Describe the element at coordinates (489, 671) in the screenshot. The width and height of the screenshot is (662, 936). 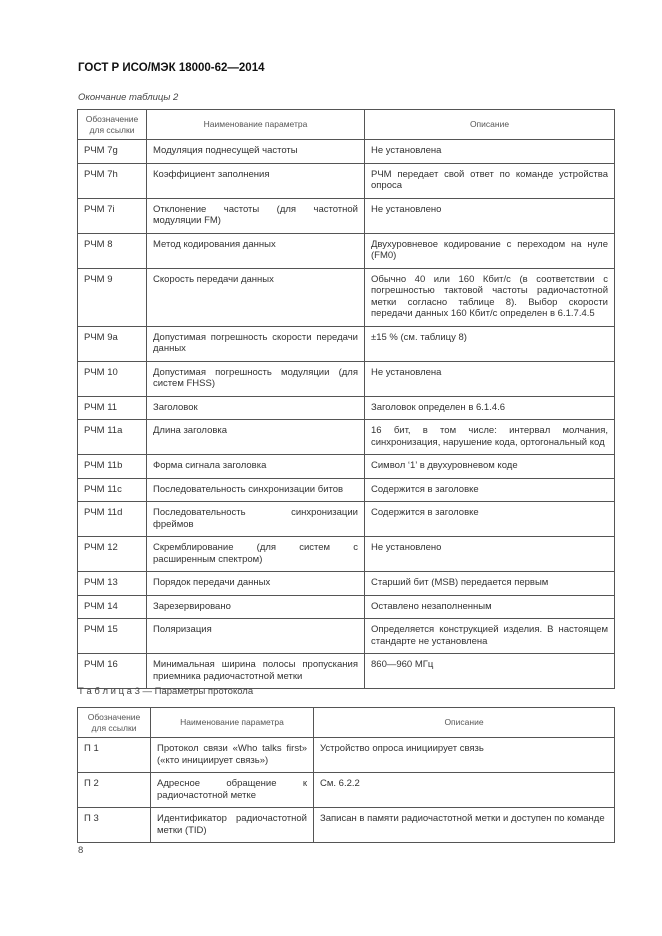
I see `cell-description: 860—960 МГц` at that location.